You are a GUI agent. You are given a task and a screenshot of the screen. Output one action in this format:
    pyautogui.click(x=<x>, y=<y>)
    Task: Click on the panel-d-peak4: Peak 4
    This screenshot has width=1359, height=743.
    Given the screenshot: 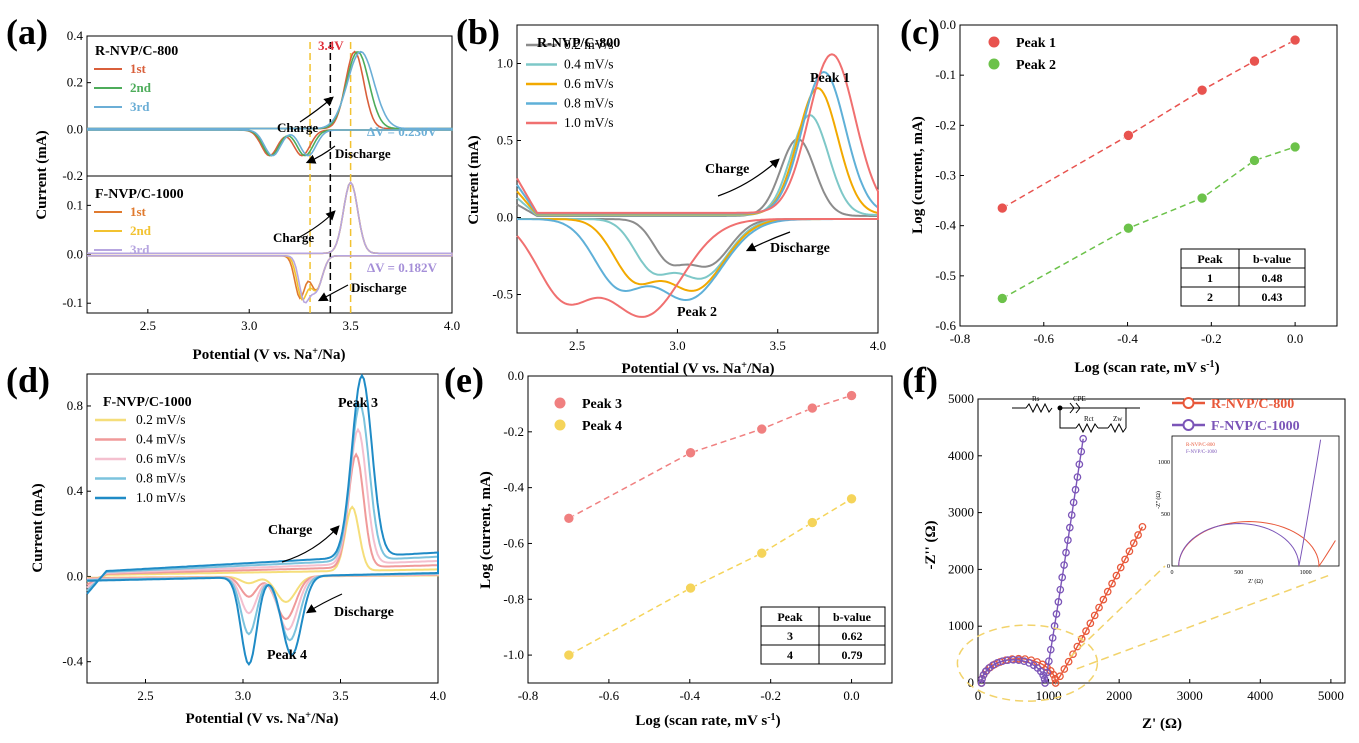 What is the action you would take?
    pyautogui.click(x=287, y=655)
    